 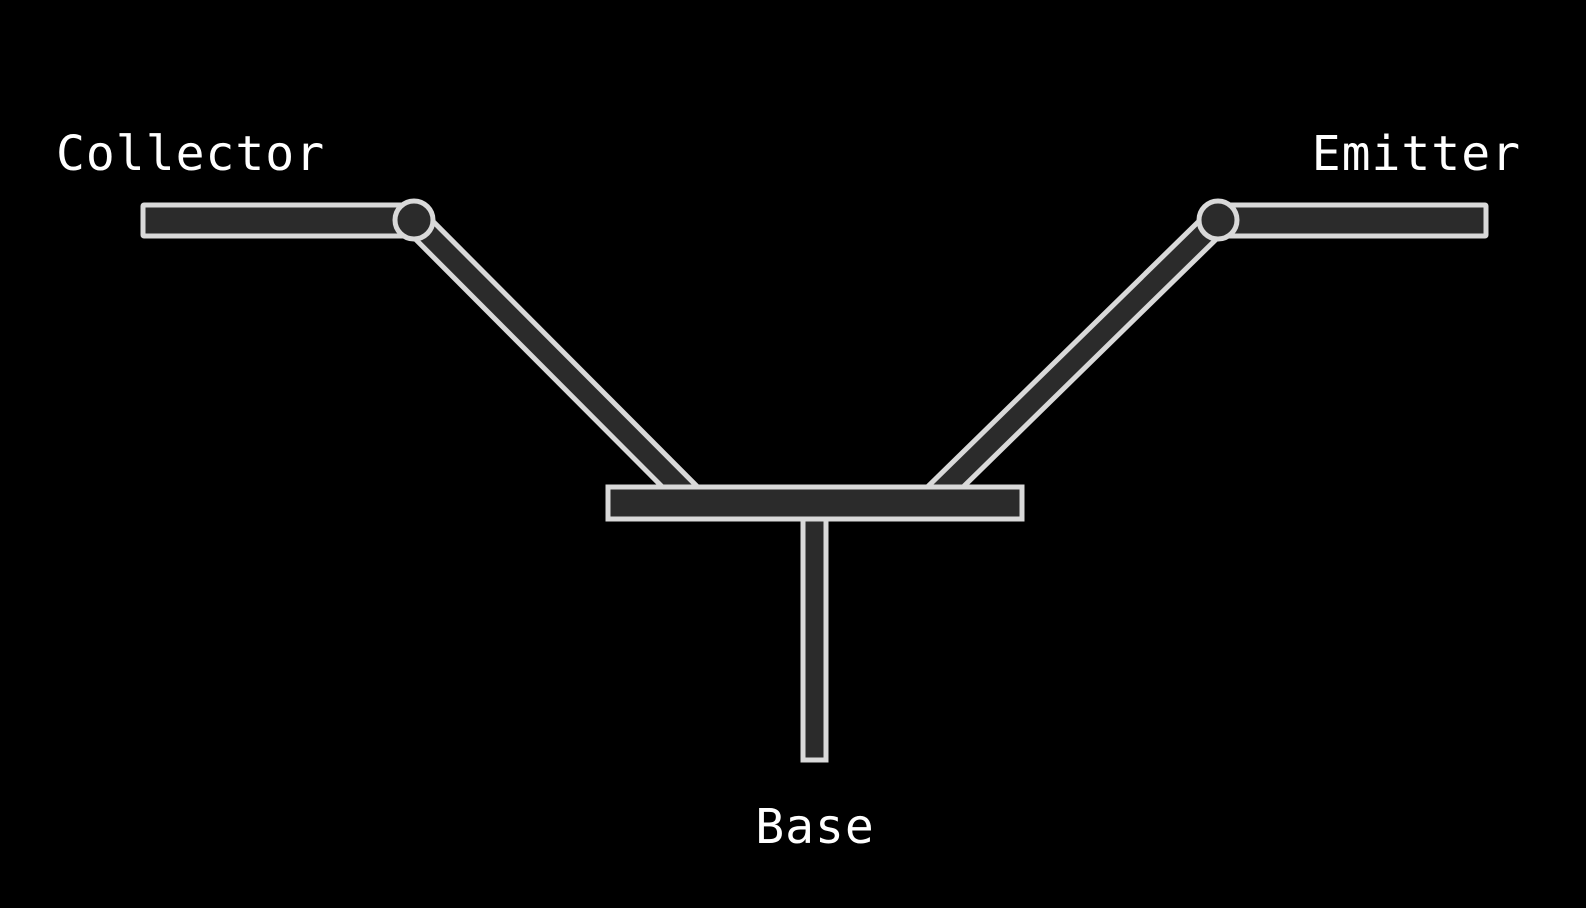 I want to click on emitter-lead, so click(x=1206, y=353).